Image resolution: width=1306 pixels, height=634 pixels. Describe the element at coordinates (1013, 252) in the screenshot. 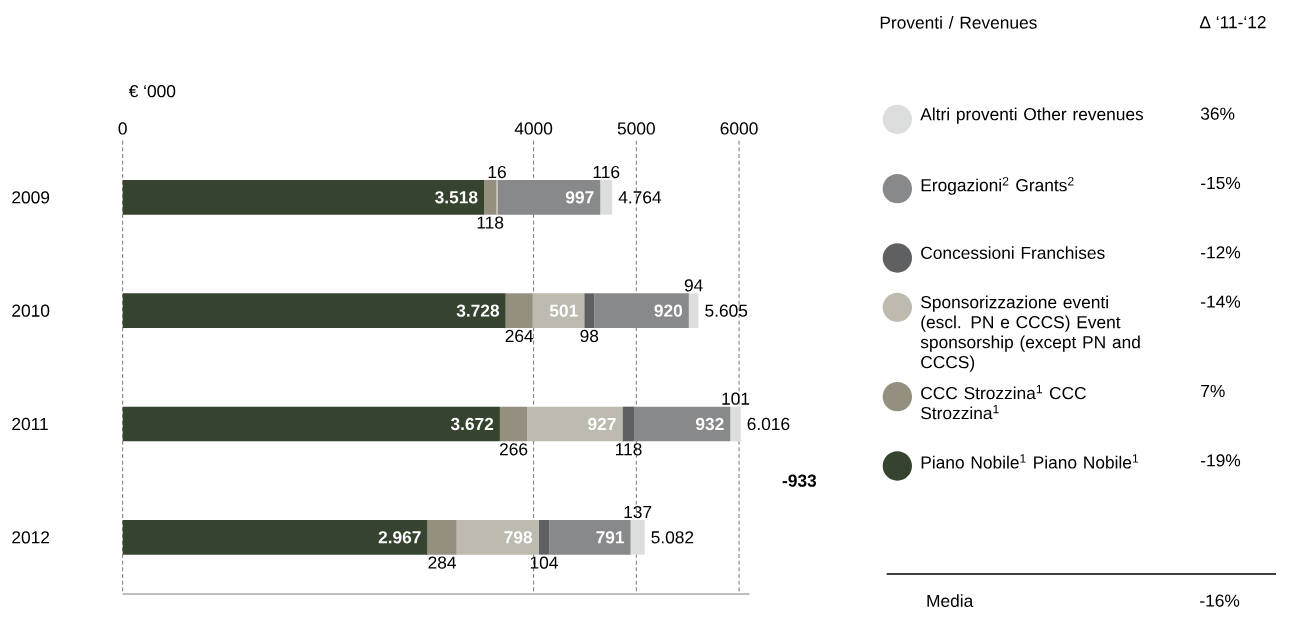

I see `legend-label: Concessioni Franchises` at that location.